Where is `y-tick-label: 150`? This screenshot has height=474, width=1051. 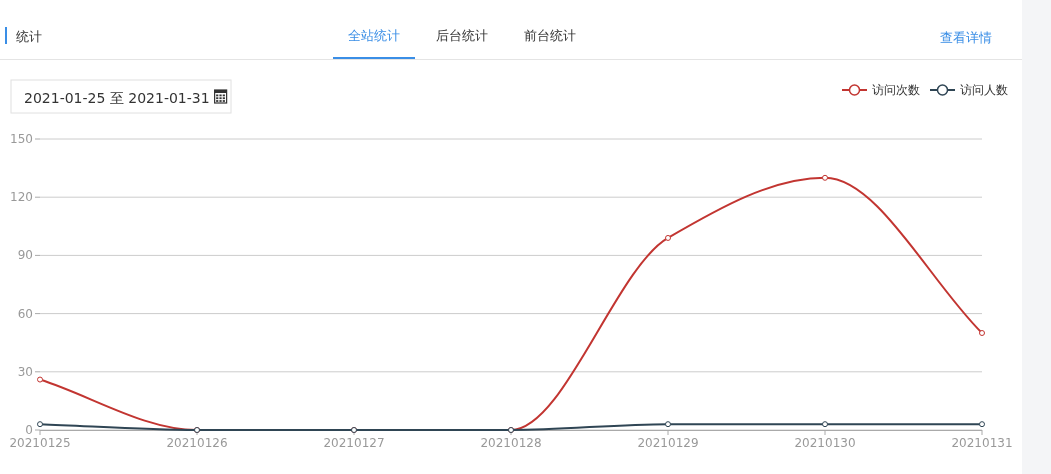 y-tick-label: 150 is located at coordinates (21, 139).